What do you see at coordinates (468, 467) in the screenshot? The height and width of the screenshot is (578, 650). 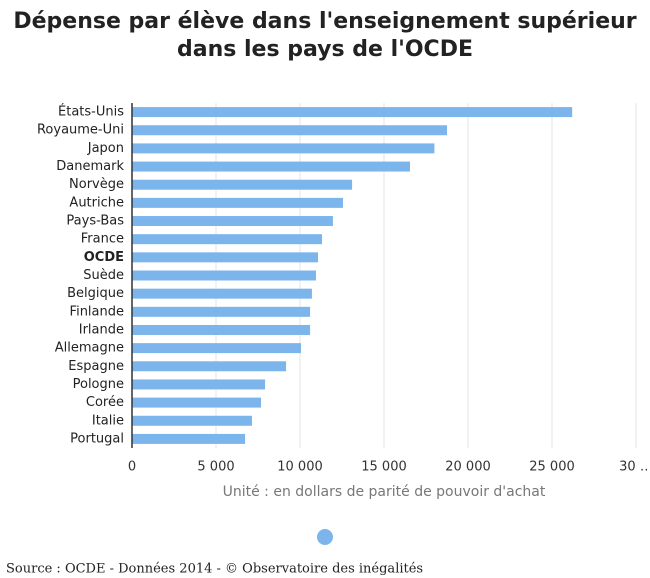 I see `x-tick-label: 20 000` at bounding box center [468, 467].